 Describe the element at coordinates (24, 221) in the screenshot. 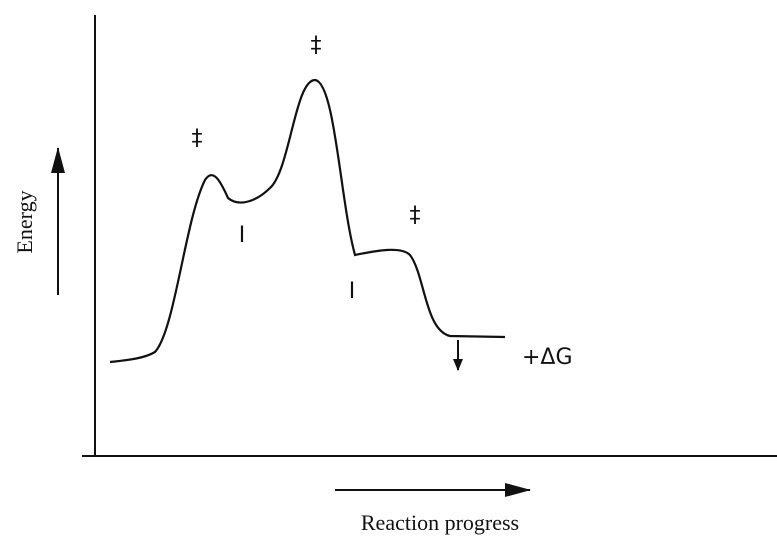

I see `y-axis-label: Energy` at that location.